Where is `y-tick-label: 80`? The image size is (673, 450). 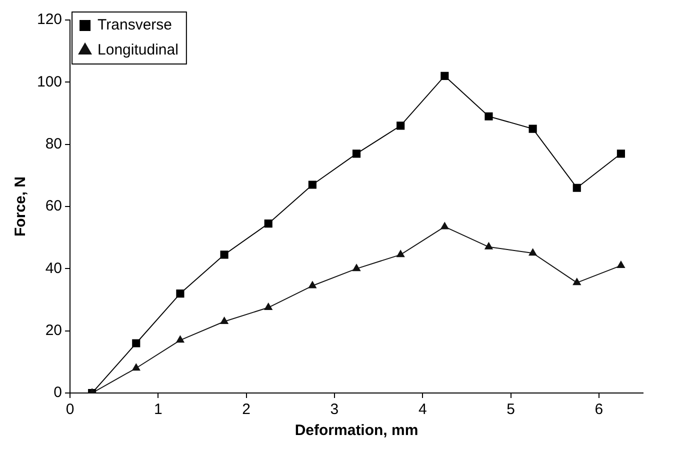
y-tick-label: 80 is located at coordinates (53, 143).